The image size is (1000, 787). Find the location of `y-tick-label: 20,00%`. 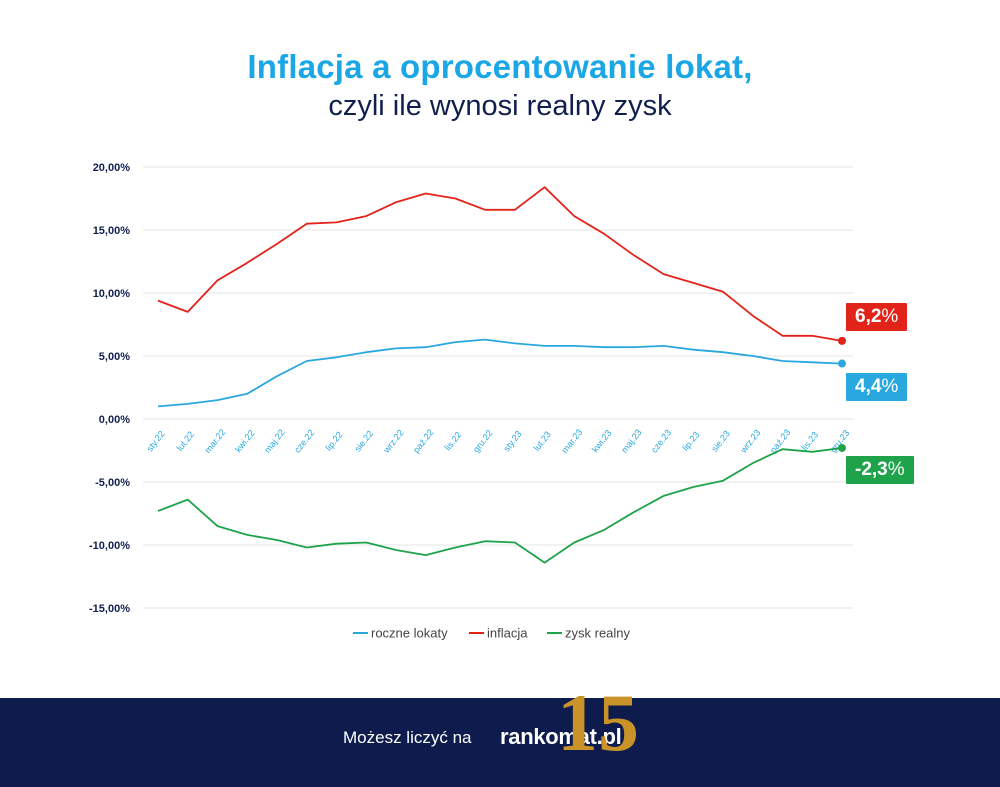

y-tick-label: 20,00% is located at coordinates (112, 168).